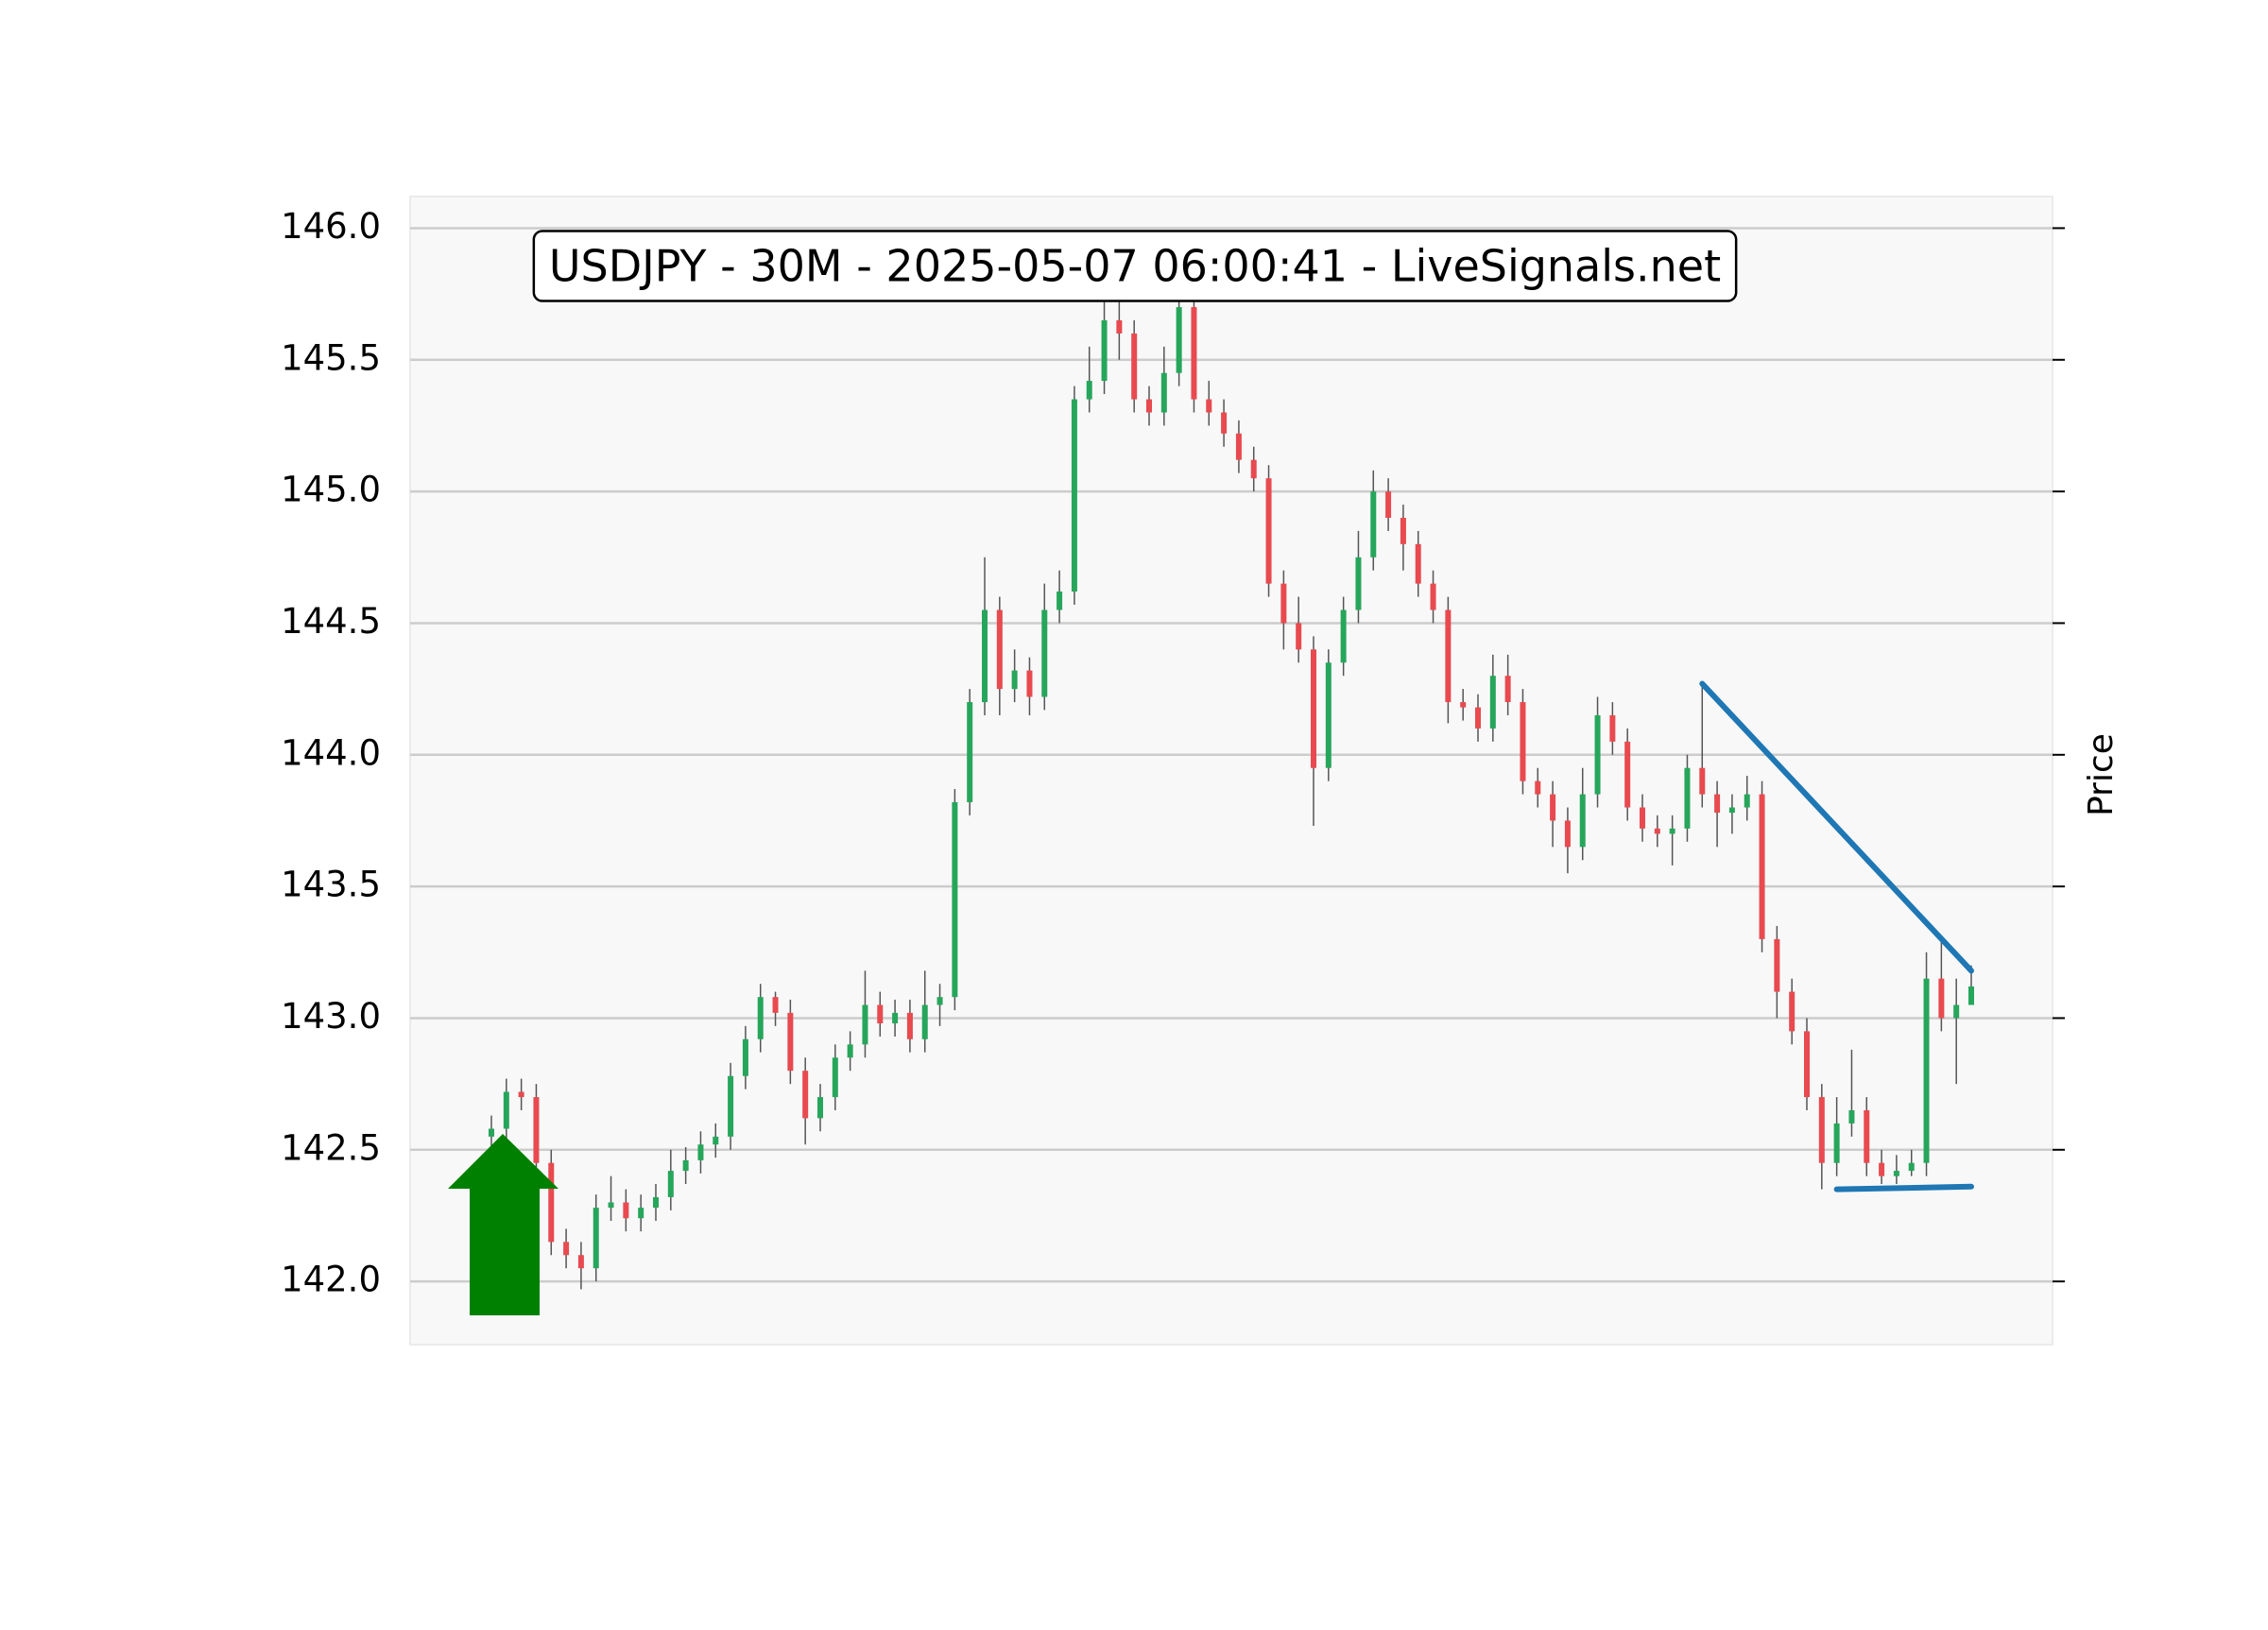 The height and width of the screenshot is (1630, 2268). Describe the element at coordinates (331, 358) in the screenshot. I see `y-tick-label: 145.5` at that location.